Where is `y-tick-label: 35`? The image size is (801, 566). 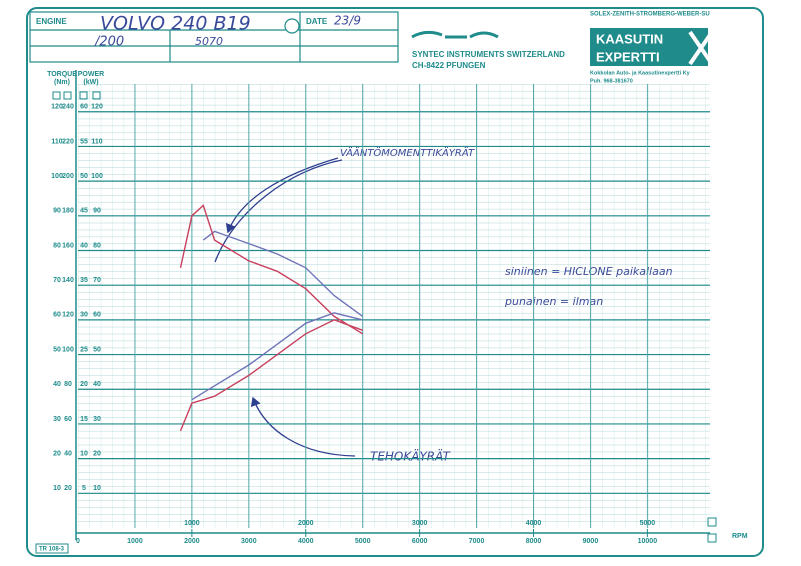 y-tick-label: 35 is located at coordinates (84, 280).